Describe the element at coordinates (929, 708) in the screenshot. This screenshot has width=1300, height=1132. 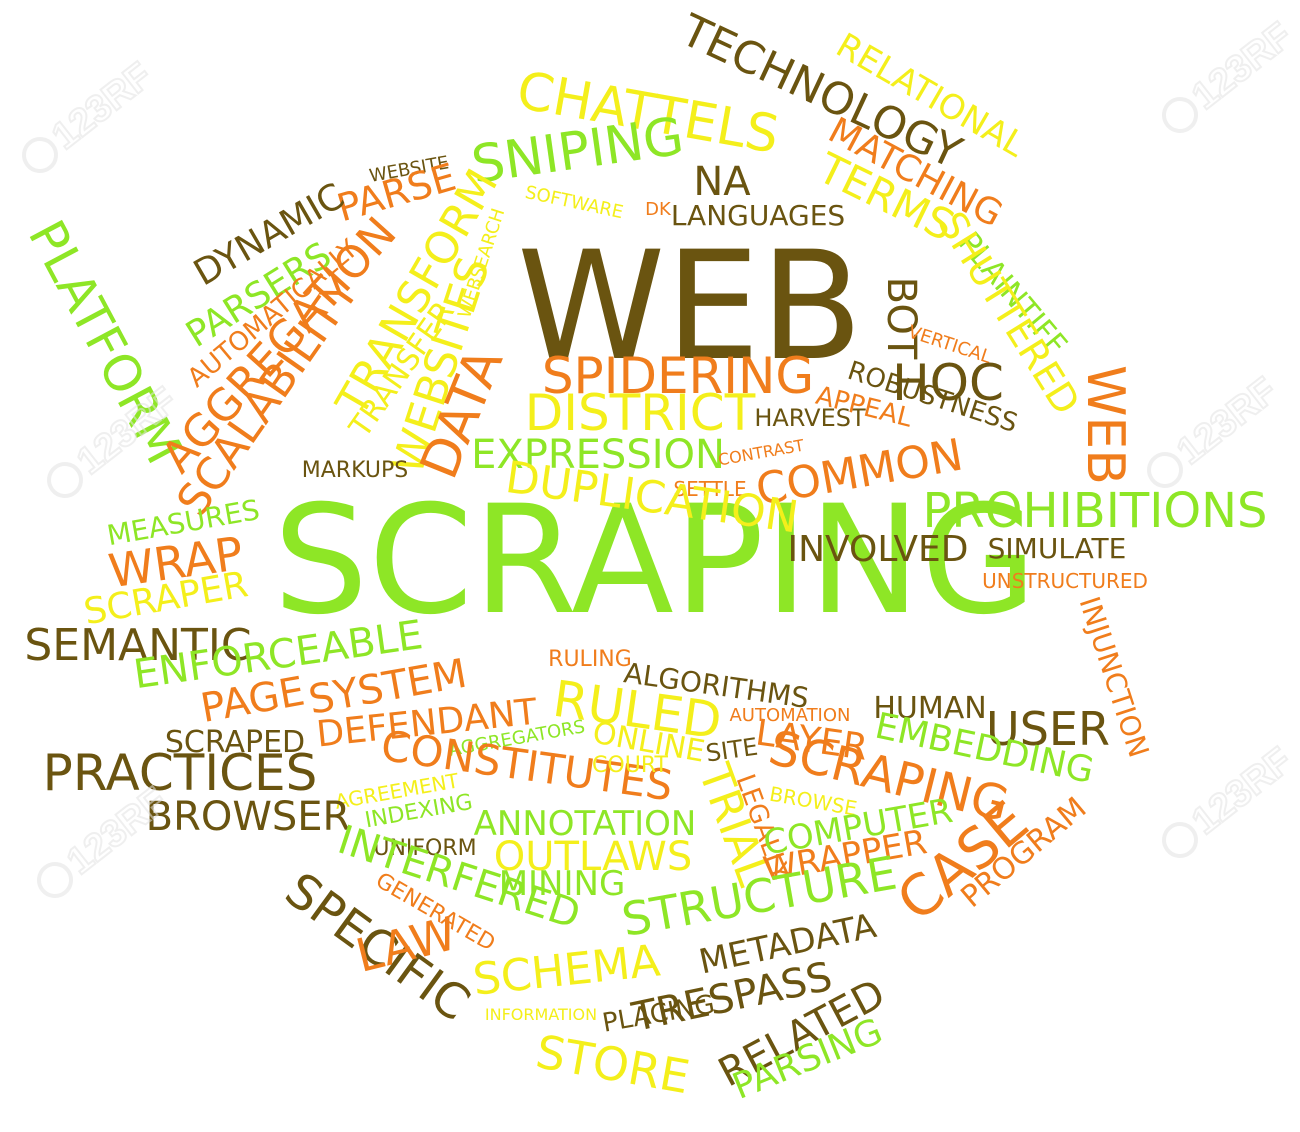
I see `word-human-59: HUMAN` at that location.